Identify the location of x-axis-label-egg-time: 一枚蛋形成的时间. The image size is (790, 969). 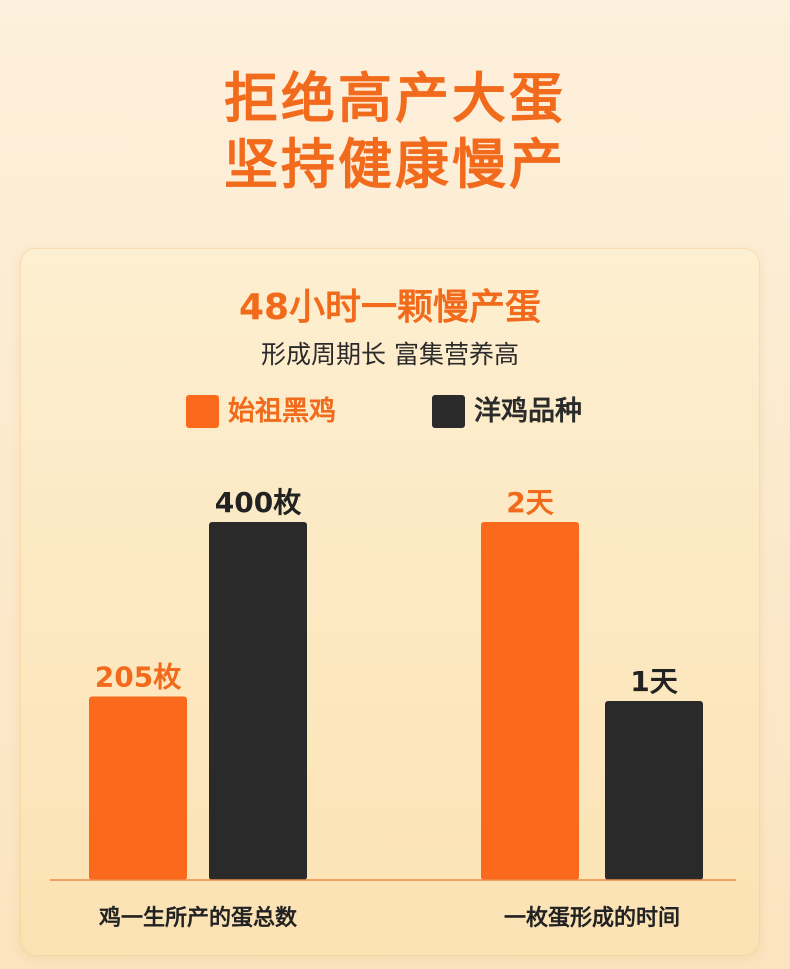
(592, 918).